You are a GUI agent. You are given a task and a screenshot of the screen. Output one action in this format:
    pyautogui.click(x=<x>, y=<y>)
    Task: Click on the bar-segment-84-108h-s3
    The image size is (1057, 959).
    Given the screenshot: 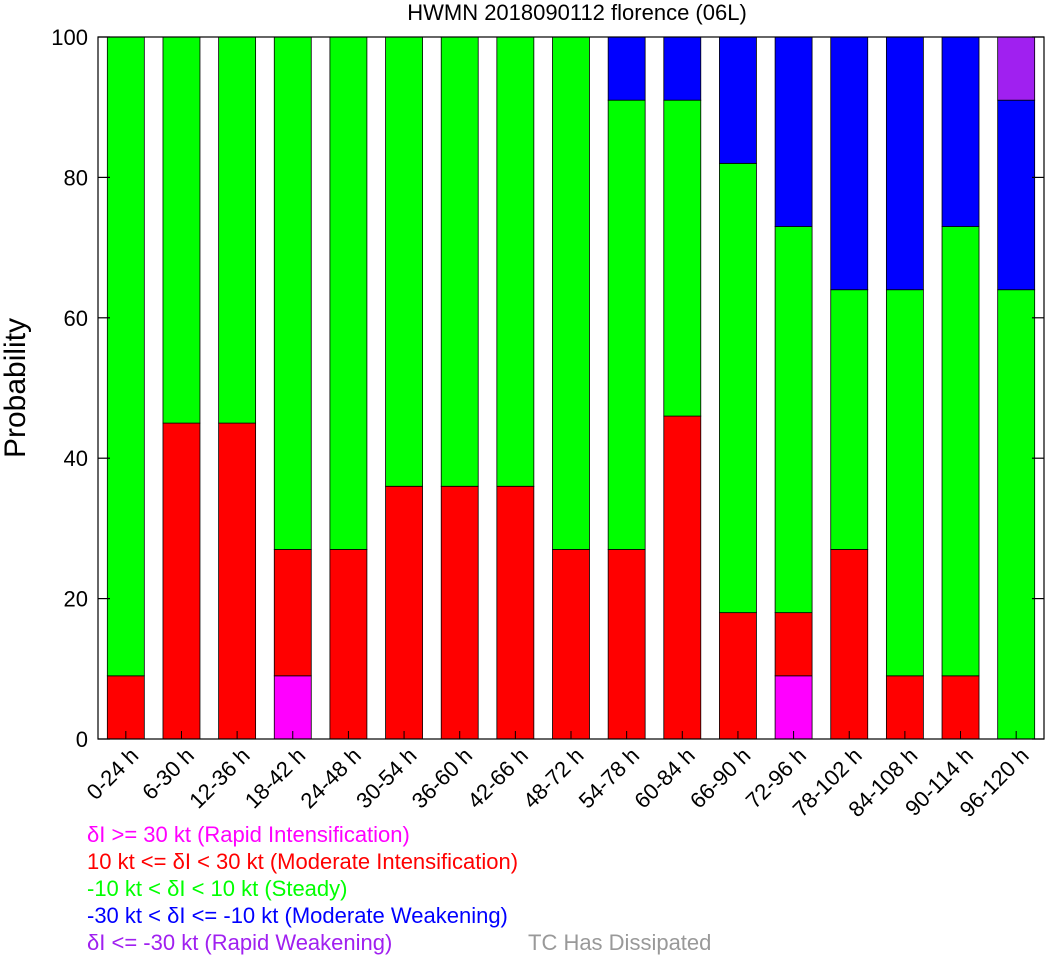 What is the action you would take?
    pyautogui.click(x=904, y=163)
    